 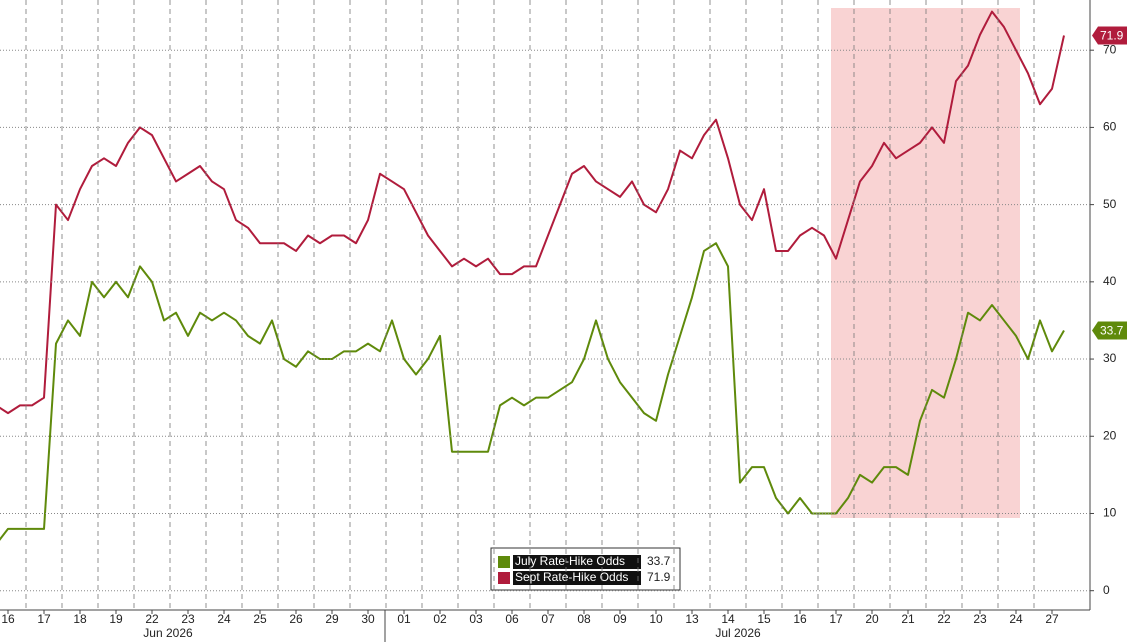 I want to click on x-tick-label: 06, so click(x=512, y=619).